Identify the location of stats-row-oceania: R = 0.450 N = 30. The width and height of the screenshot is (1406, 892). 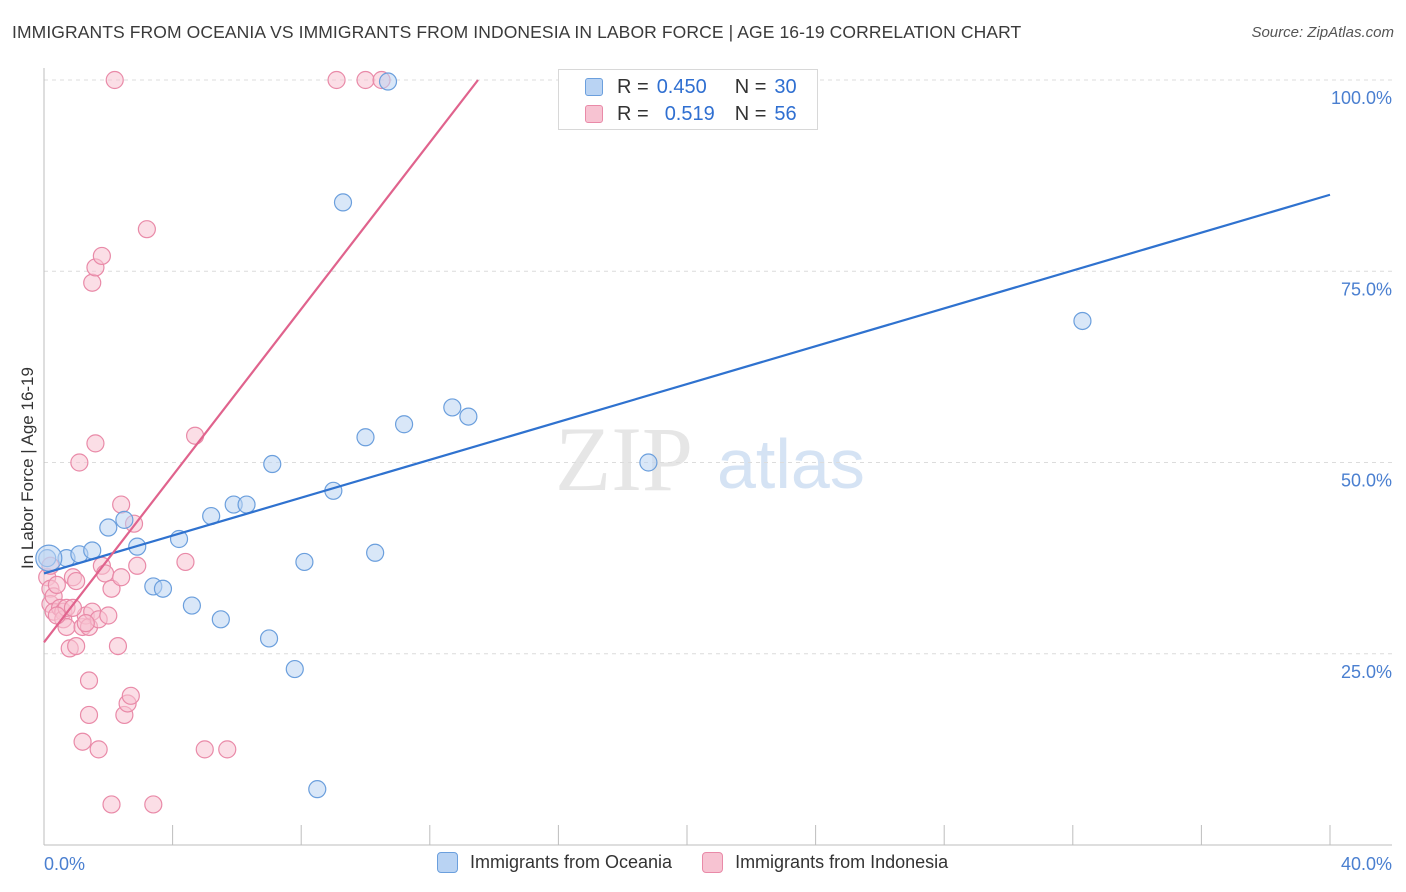
(691, 87).